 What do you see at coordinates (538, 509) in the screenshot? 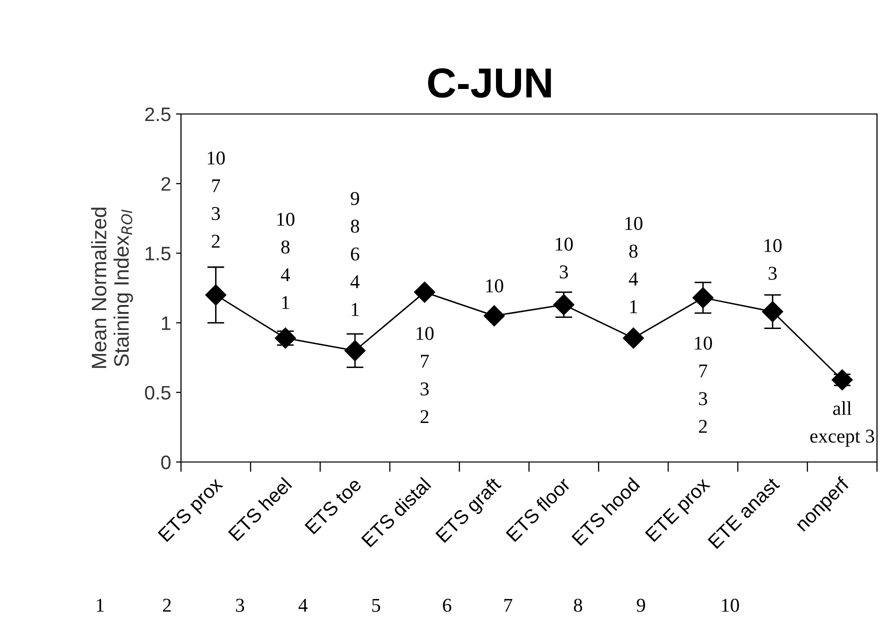
I see `x-tick-label: ETS floor` at bounding box center [538, 509].